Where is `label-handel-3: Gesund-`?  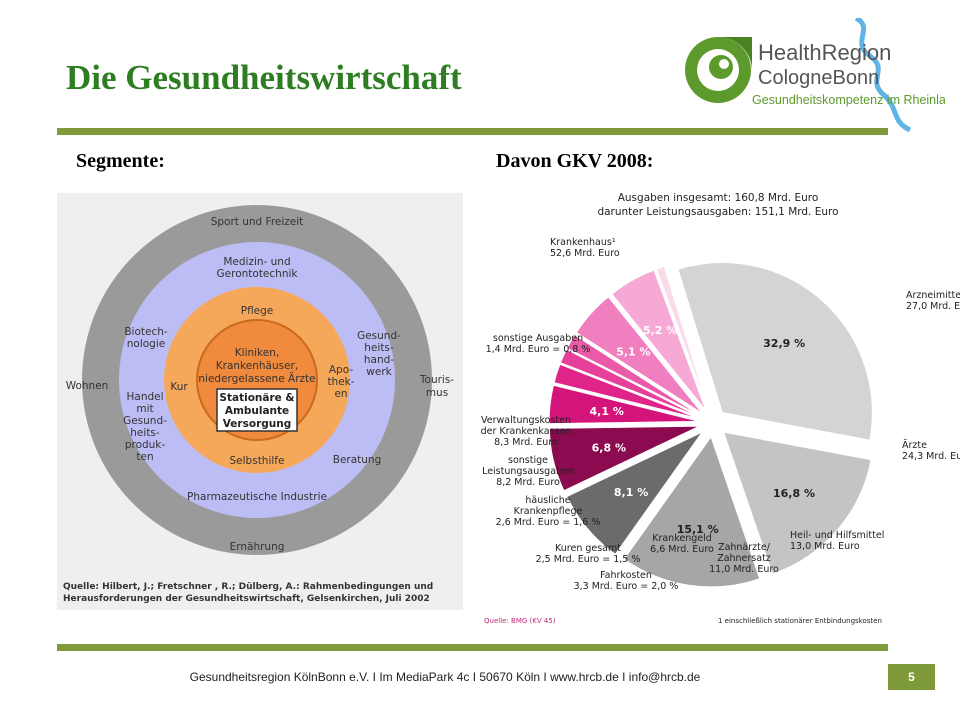
label-handel-3: Gesund- is located at coordinates (145, 421).